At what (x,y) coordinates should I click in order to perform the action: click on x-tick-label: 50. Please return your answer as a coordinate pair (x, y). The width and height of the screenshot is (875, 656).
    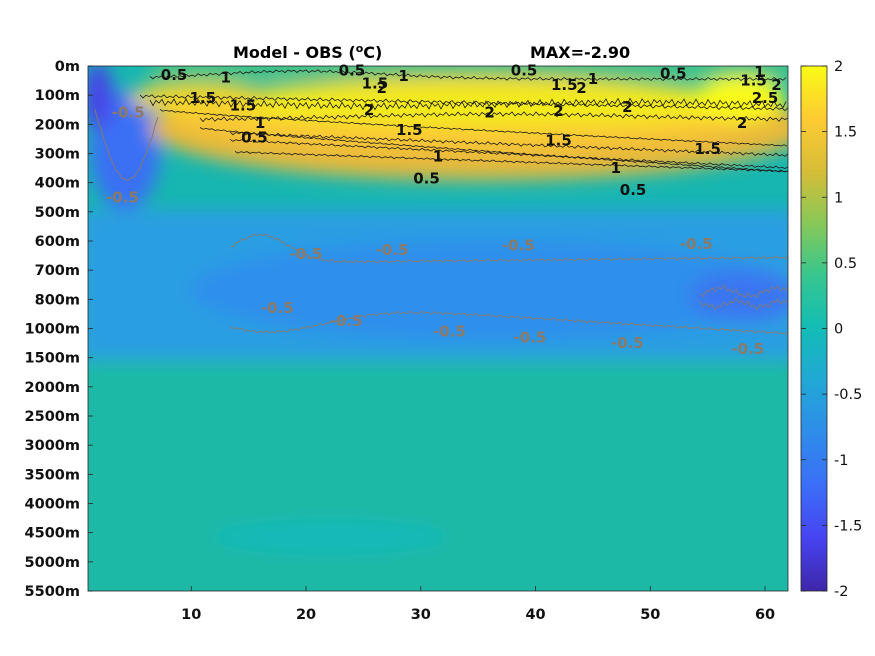
    Looking at the image, I should click on (650, 615).